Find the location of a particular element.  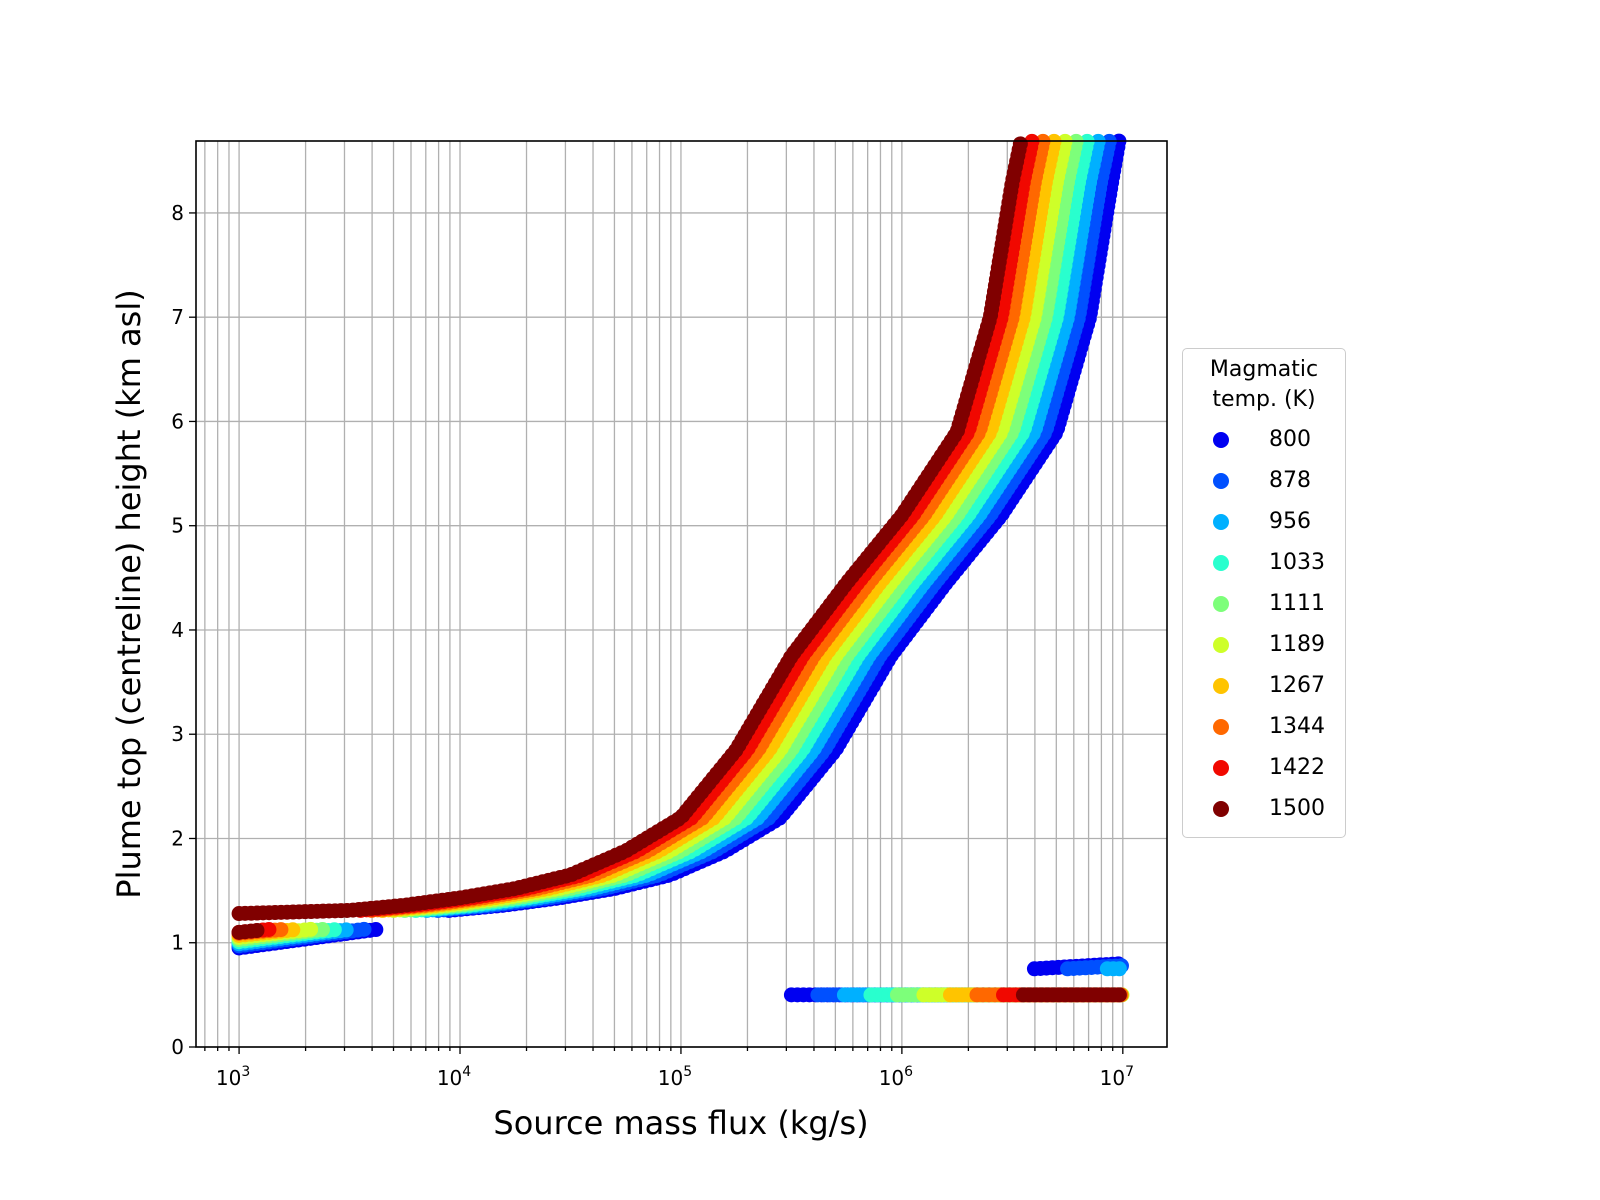

legend-item: 800 is located at coordinates (1264, 439).